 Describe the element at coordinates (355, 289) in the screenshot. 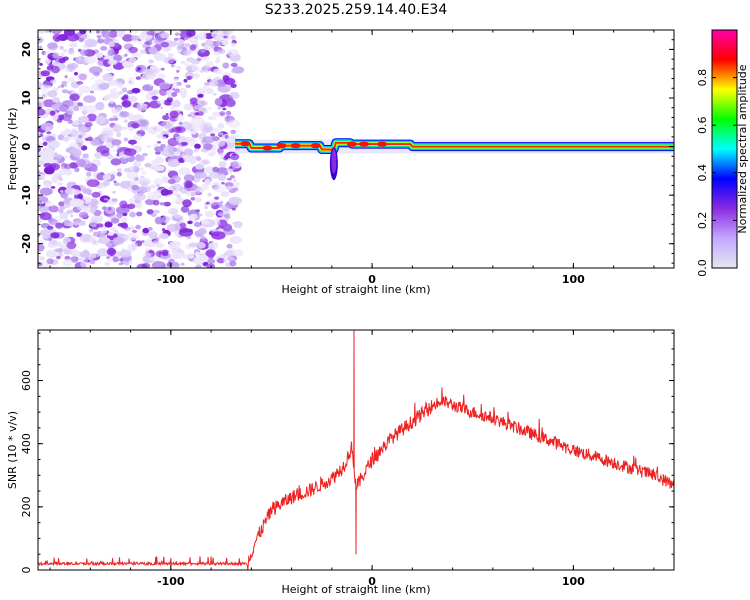

I see `spectrogram-xlabel: Height of straight line (km)` at that location.